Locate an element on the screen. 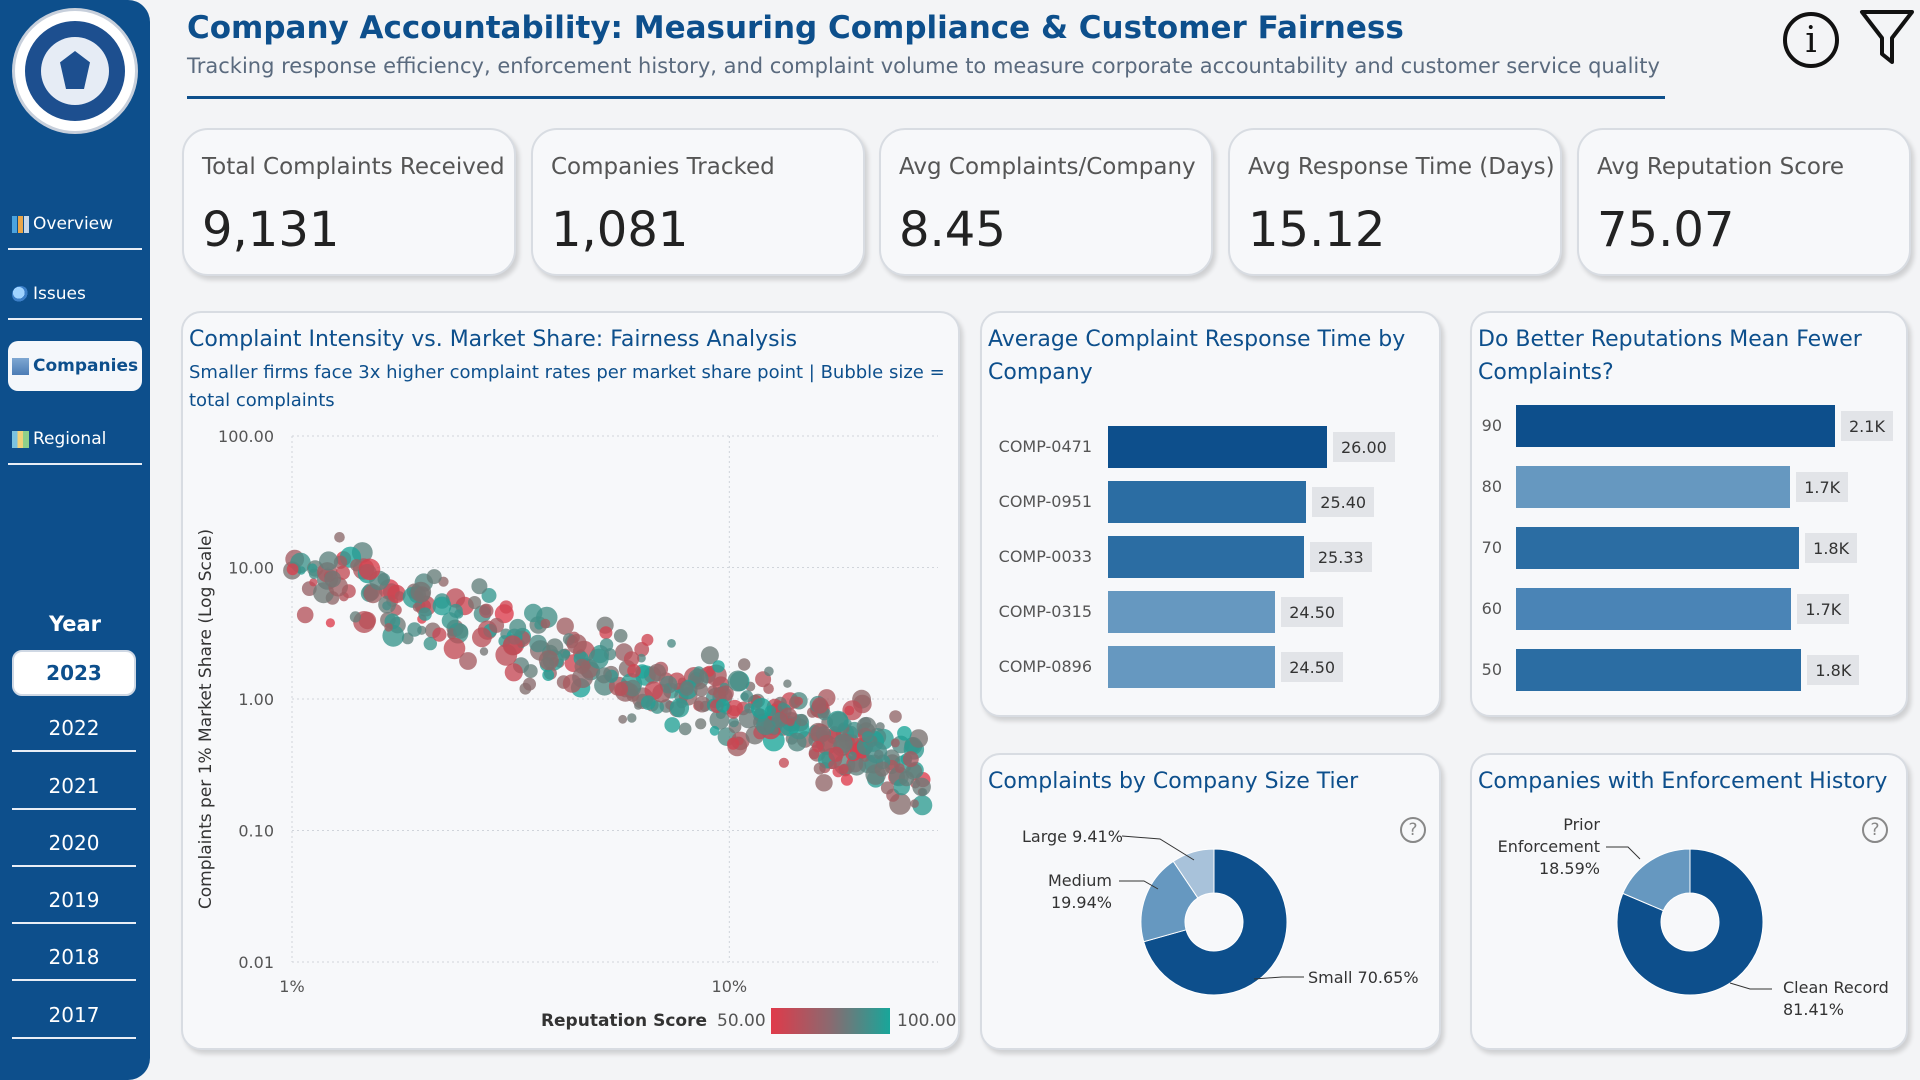 The width and height of the screenshot is (1920, 1080). year-item-2018: 2018 is located at coordinates (74, 958).